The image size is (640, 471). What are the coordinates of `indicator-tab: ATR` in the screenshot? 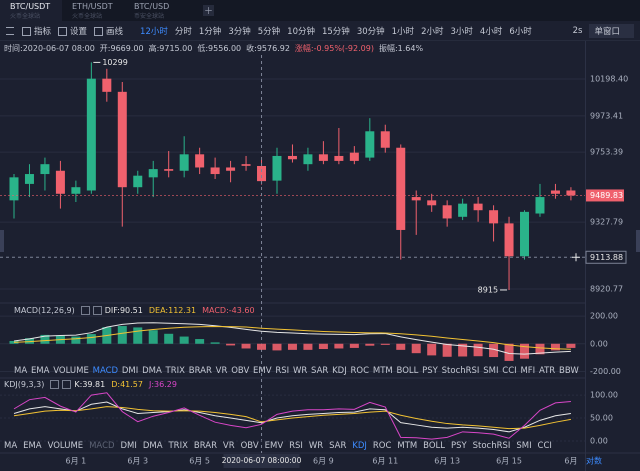 It's located at (547, 371).